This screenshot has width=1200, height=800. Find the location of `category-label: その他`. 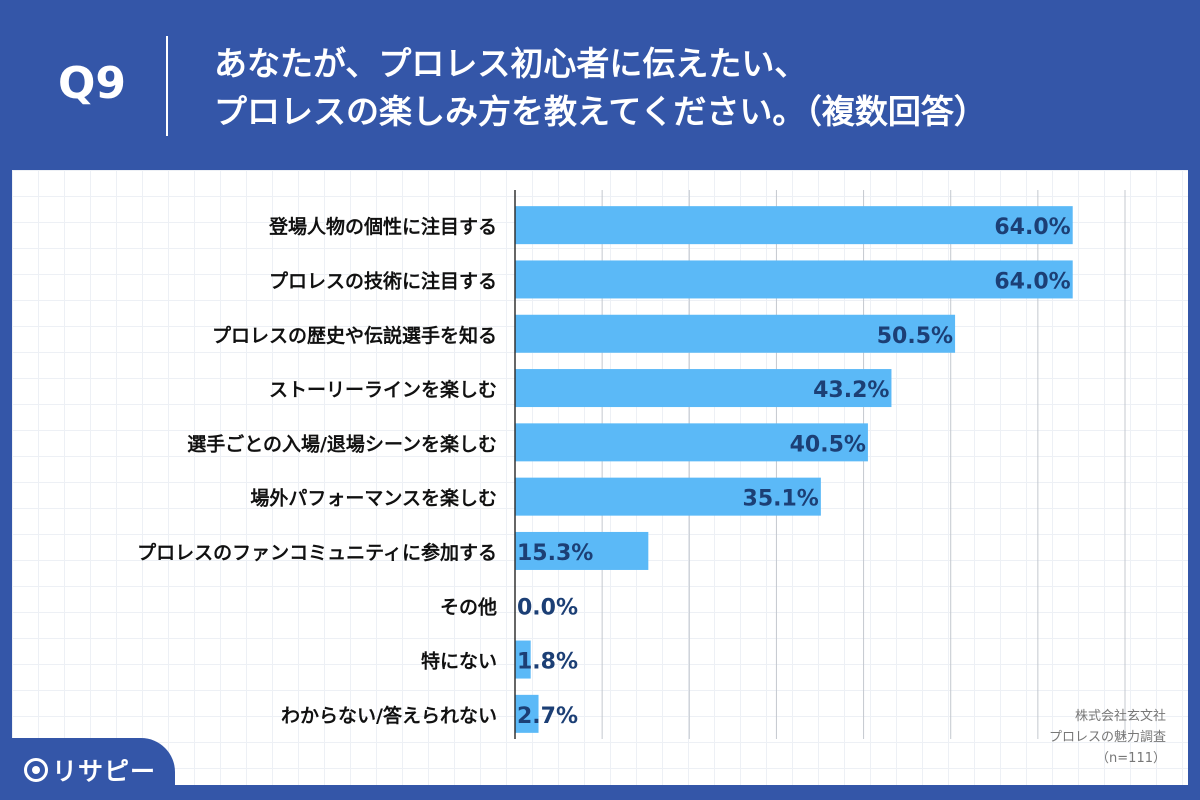

category-label: その他 is located at coordinates (468, 606).